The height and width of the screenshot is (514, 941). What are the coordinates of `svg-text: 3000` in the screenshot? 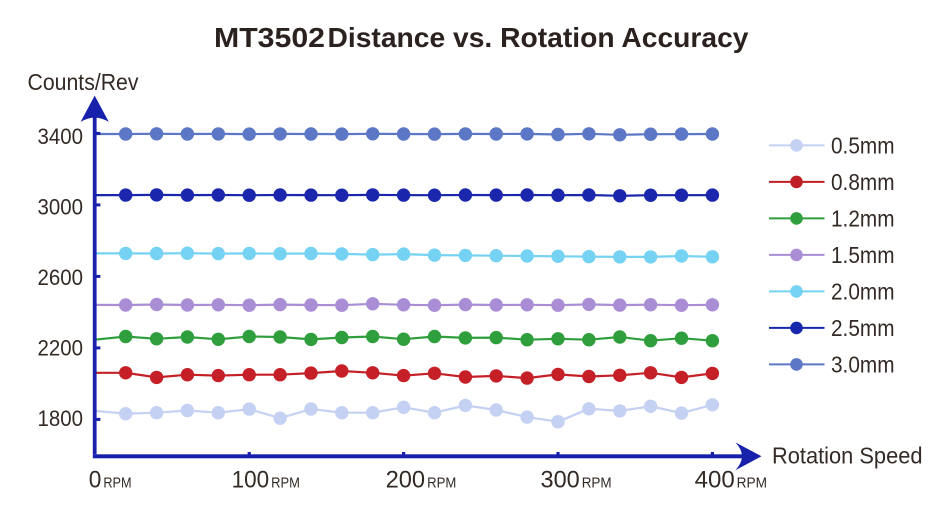 It's located at (61, 207).